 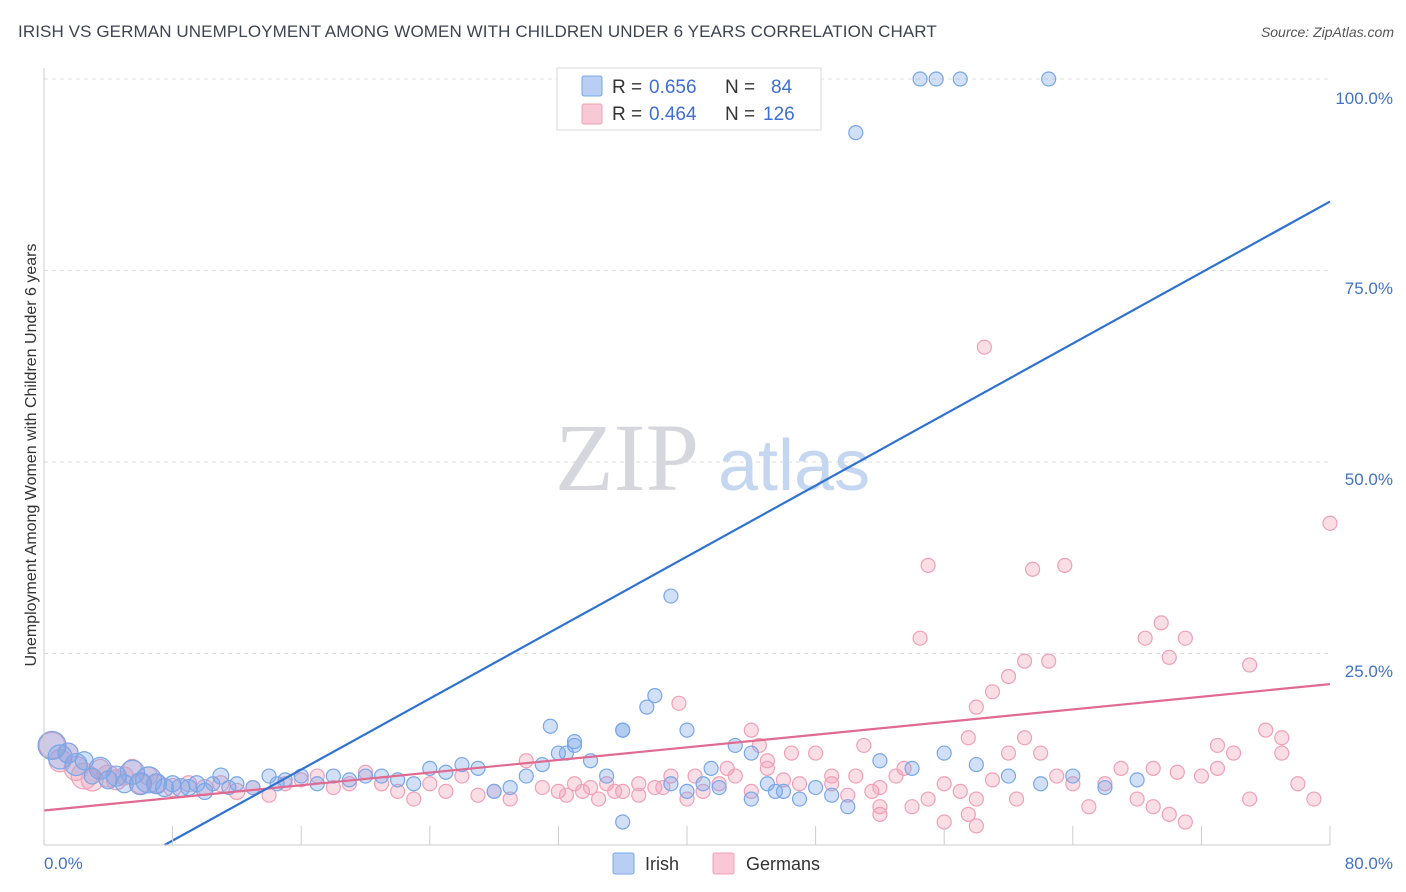 I want to click on legend-r-label-germans: R =, so click(x=627, y=114).